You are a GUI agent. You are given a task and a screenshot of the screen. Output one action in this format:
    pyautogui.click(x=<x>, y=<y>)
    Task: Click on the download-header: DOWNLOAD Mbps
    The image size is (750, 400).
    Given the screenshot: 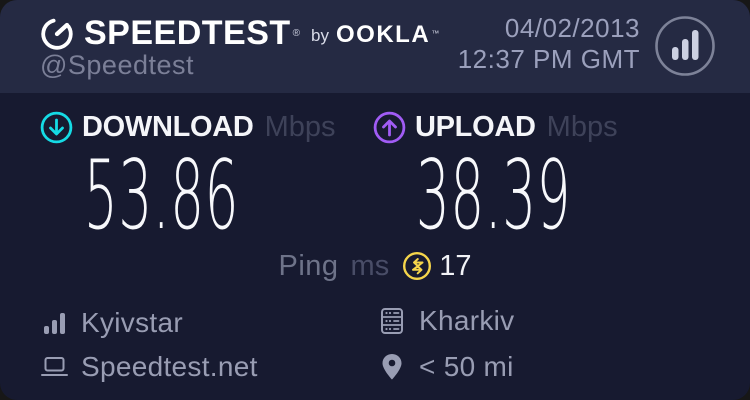 What is the action you would take?
    pyautogui.click(x=188, y=127)
    